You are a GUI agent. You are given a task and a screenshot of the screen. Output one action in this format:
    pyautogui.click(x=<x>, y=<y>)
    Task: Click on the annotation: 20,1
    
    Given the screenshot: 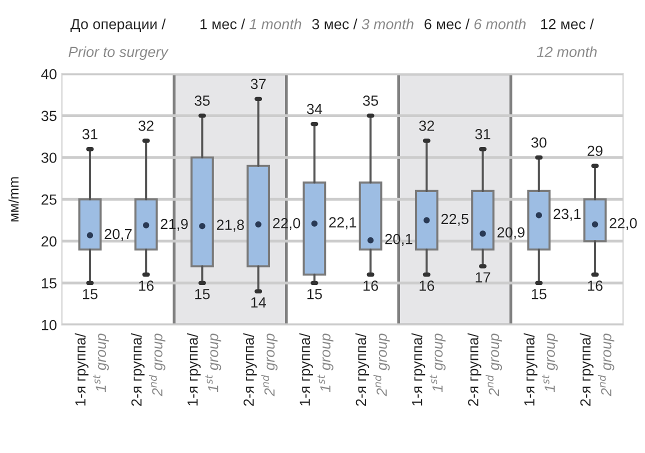 What is the action you would take?
    pyautogui.click(x=398, y=240)
    